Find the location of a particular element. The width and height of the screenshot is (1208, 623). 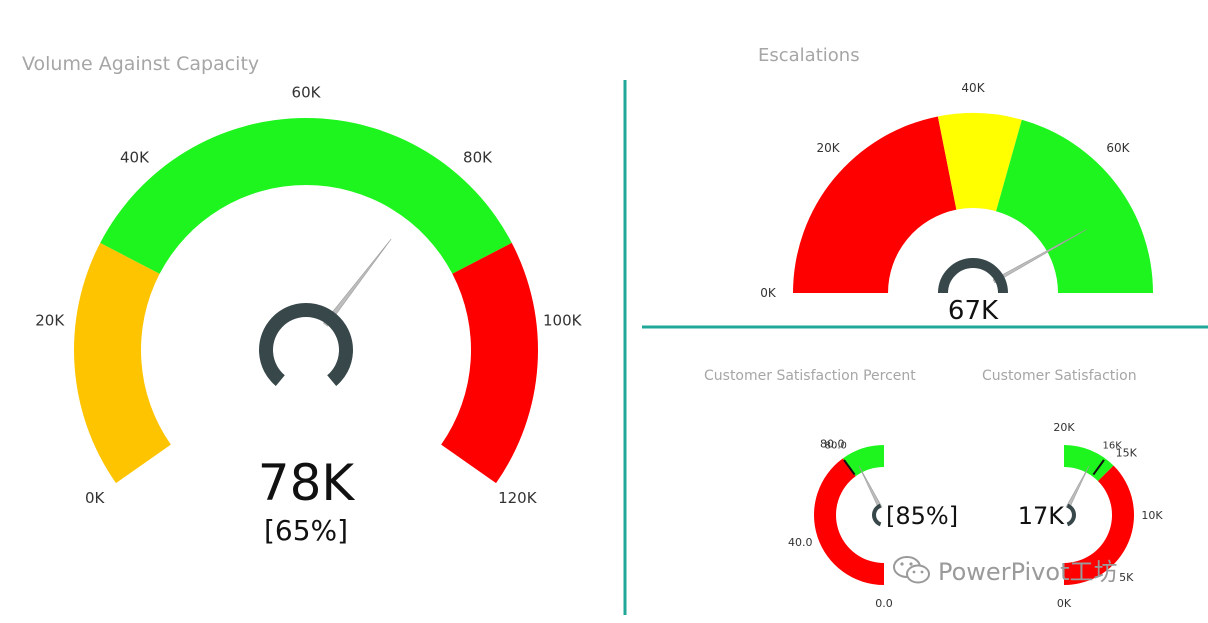

volume-value-label: 78K is located at coordinates (307, 483).